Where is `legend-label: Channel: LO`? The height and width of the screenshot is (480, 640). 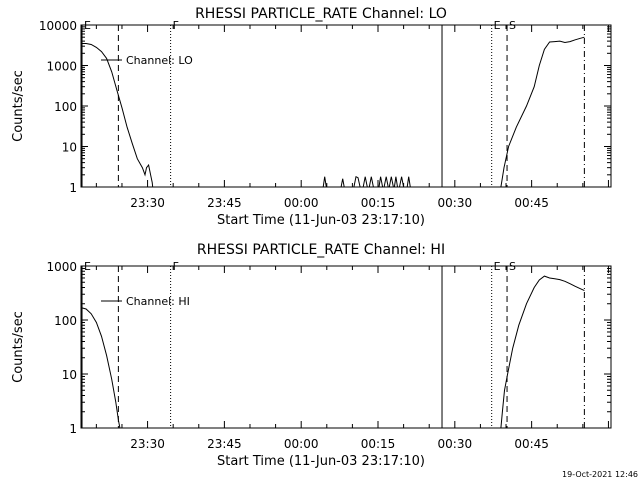 legend-label: Channel: LO is located at coordinates (159, 60).